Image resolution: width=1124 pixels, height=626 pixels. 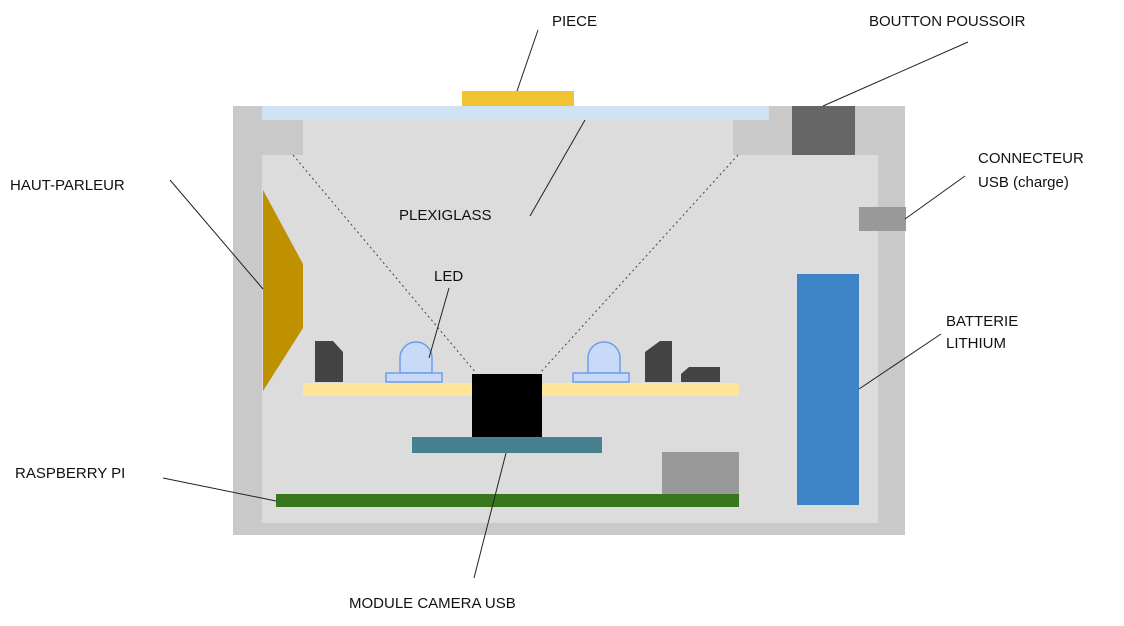 I want to click on leader-bouton, so click(x=895, y=74).